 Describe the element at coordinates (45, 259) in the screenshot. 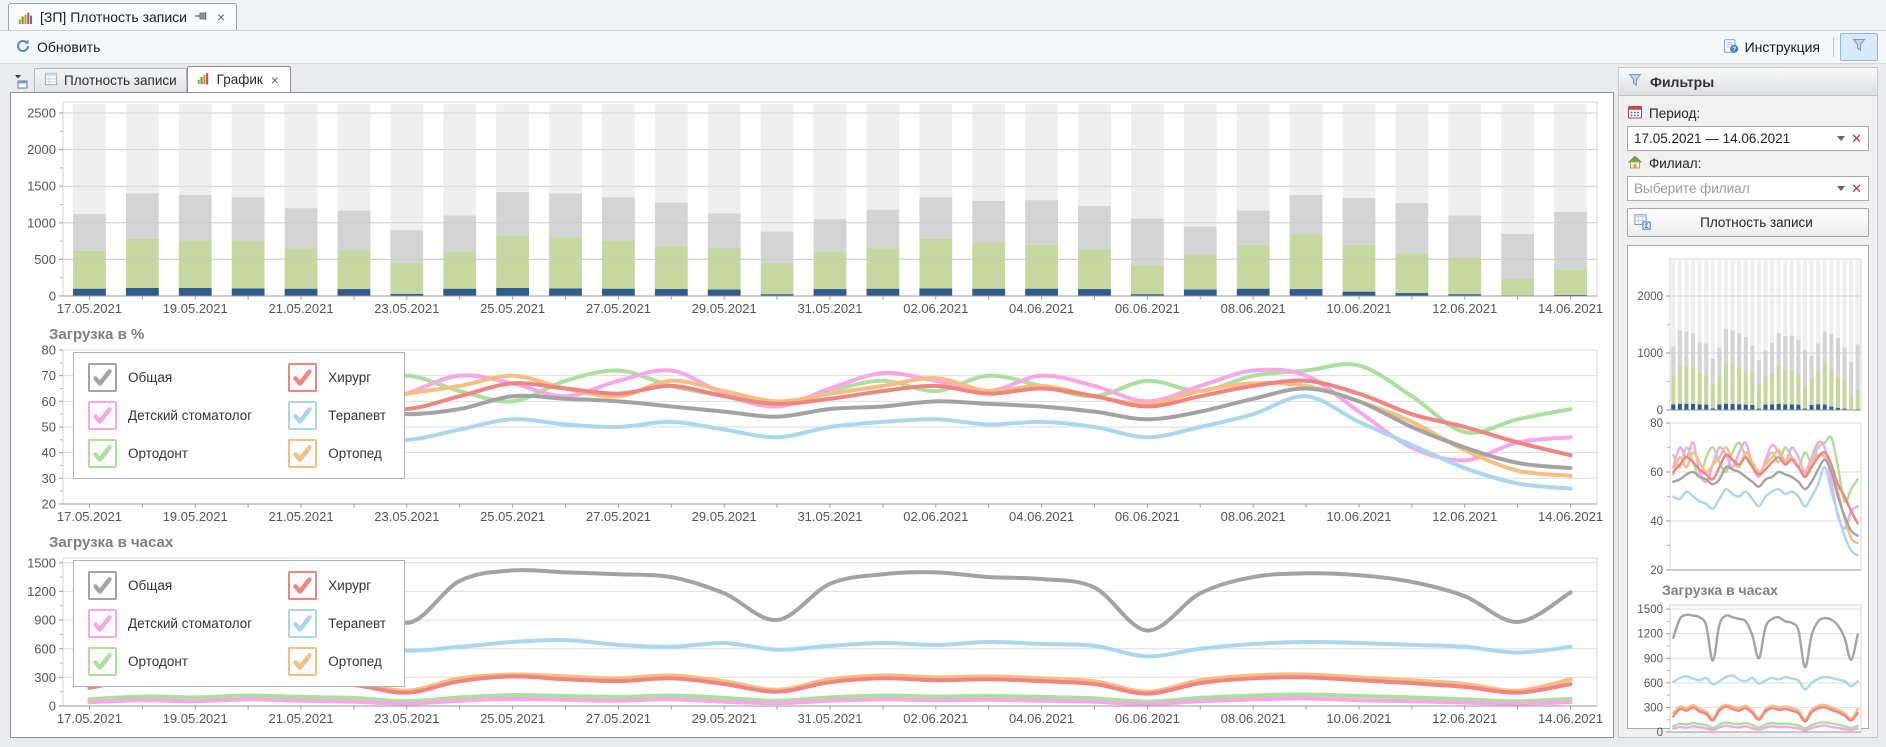

I see `svg-text: 500` at that location.